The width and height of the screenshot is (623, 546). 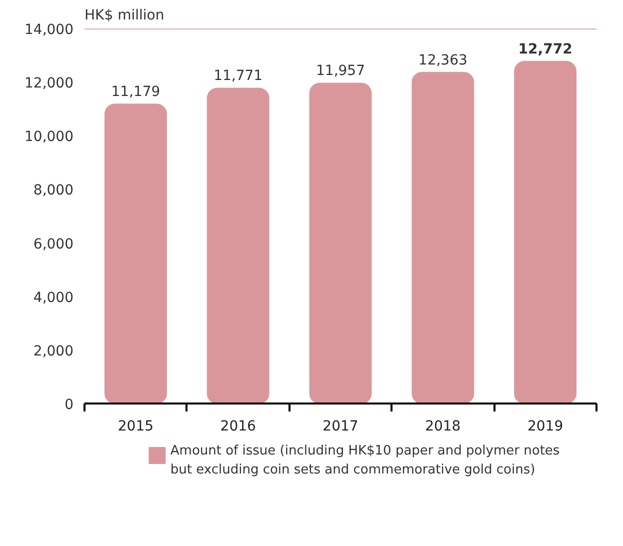 What do you see at coordinates (49, 137) in the screenshot?
I see `y-tick-label: 10,000` at bounding box center [49, 137].